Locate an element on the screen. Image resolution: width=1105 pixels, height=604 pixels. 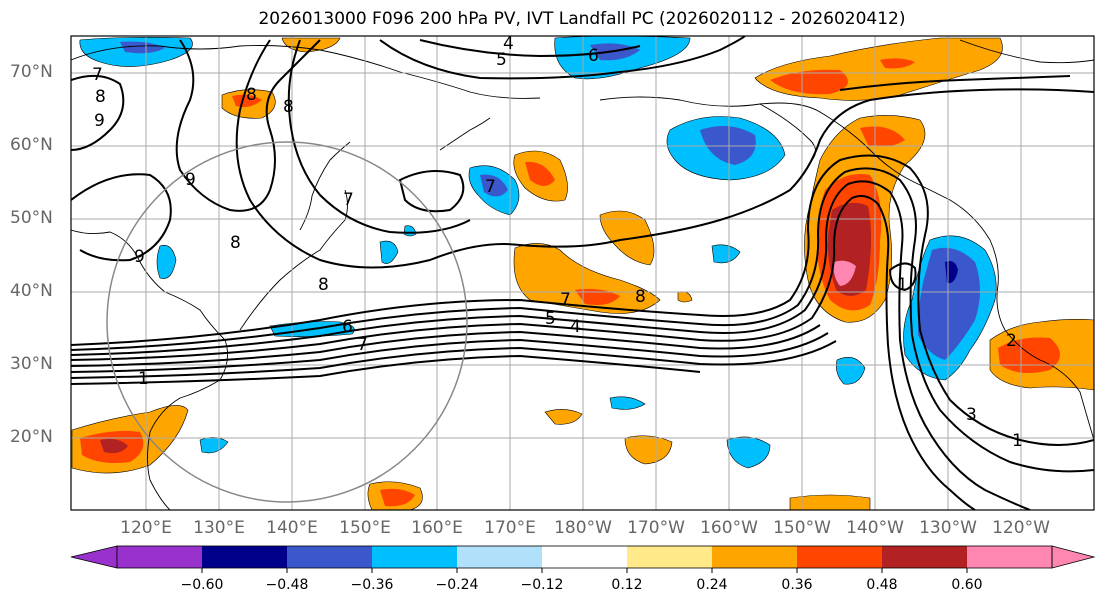
colorbar-tick-label: −0.36 is located at coordinates (372, 585).